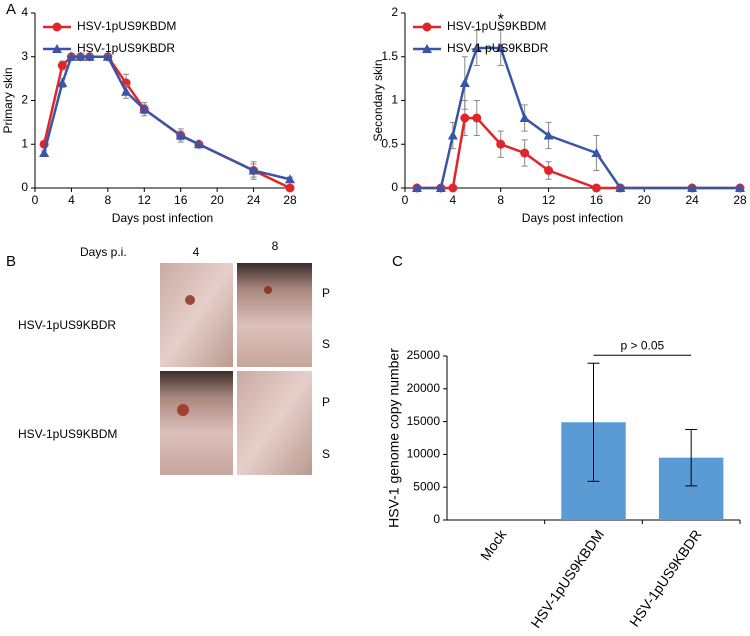 The image size is (750, 636). I want to click on panel-letter: C, so click(397, 261).